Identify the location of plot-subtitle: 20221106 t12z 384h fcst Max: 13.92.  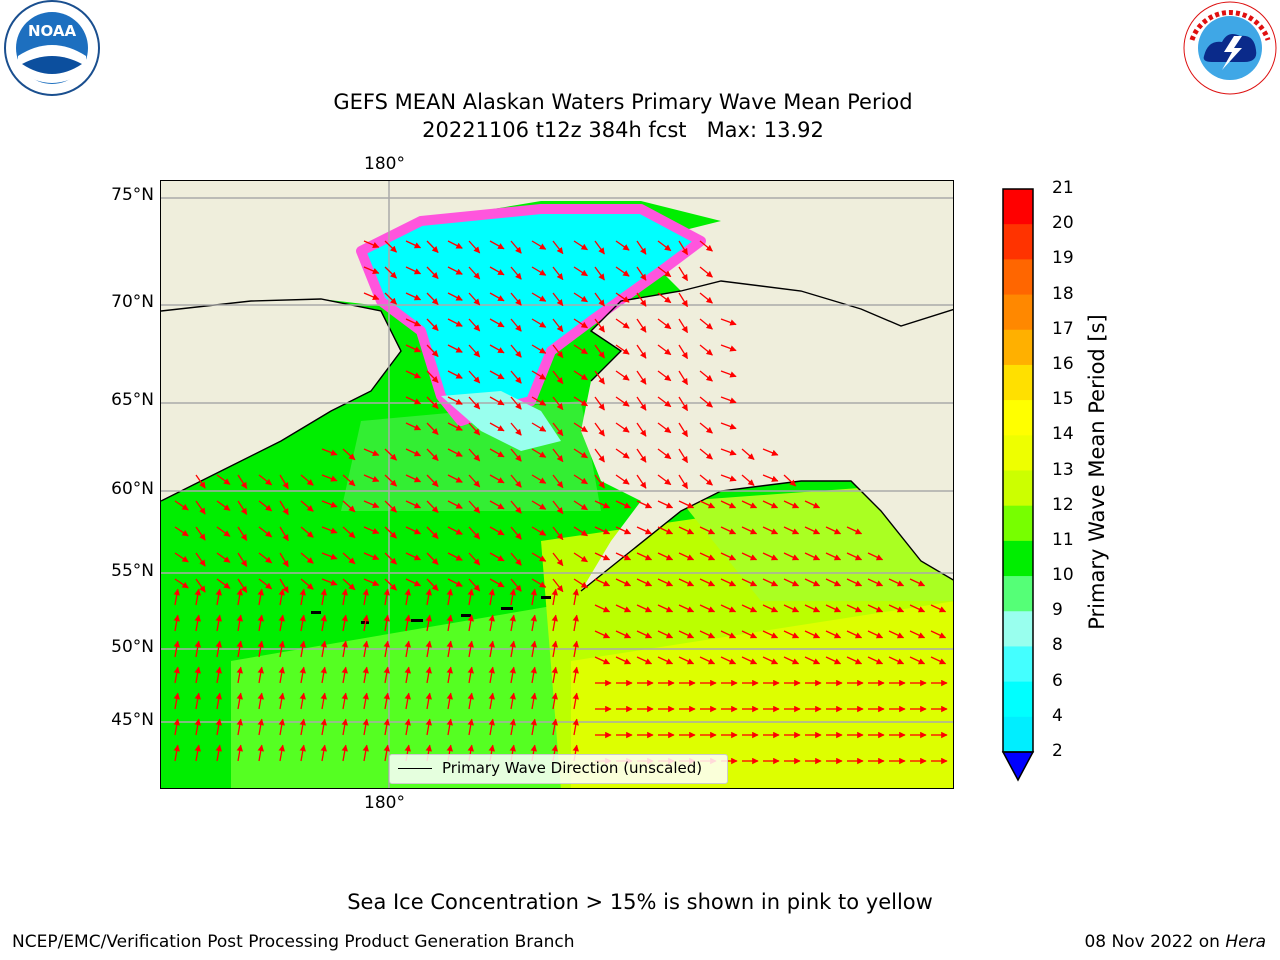
(623, 130).